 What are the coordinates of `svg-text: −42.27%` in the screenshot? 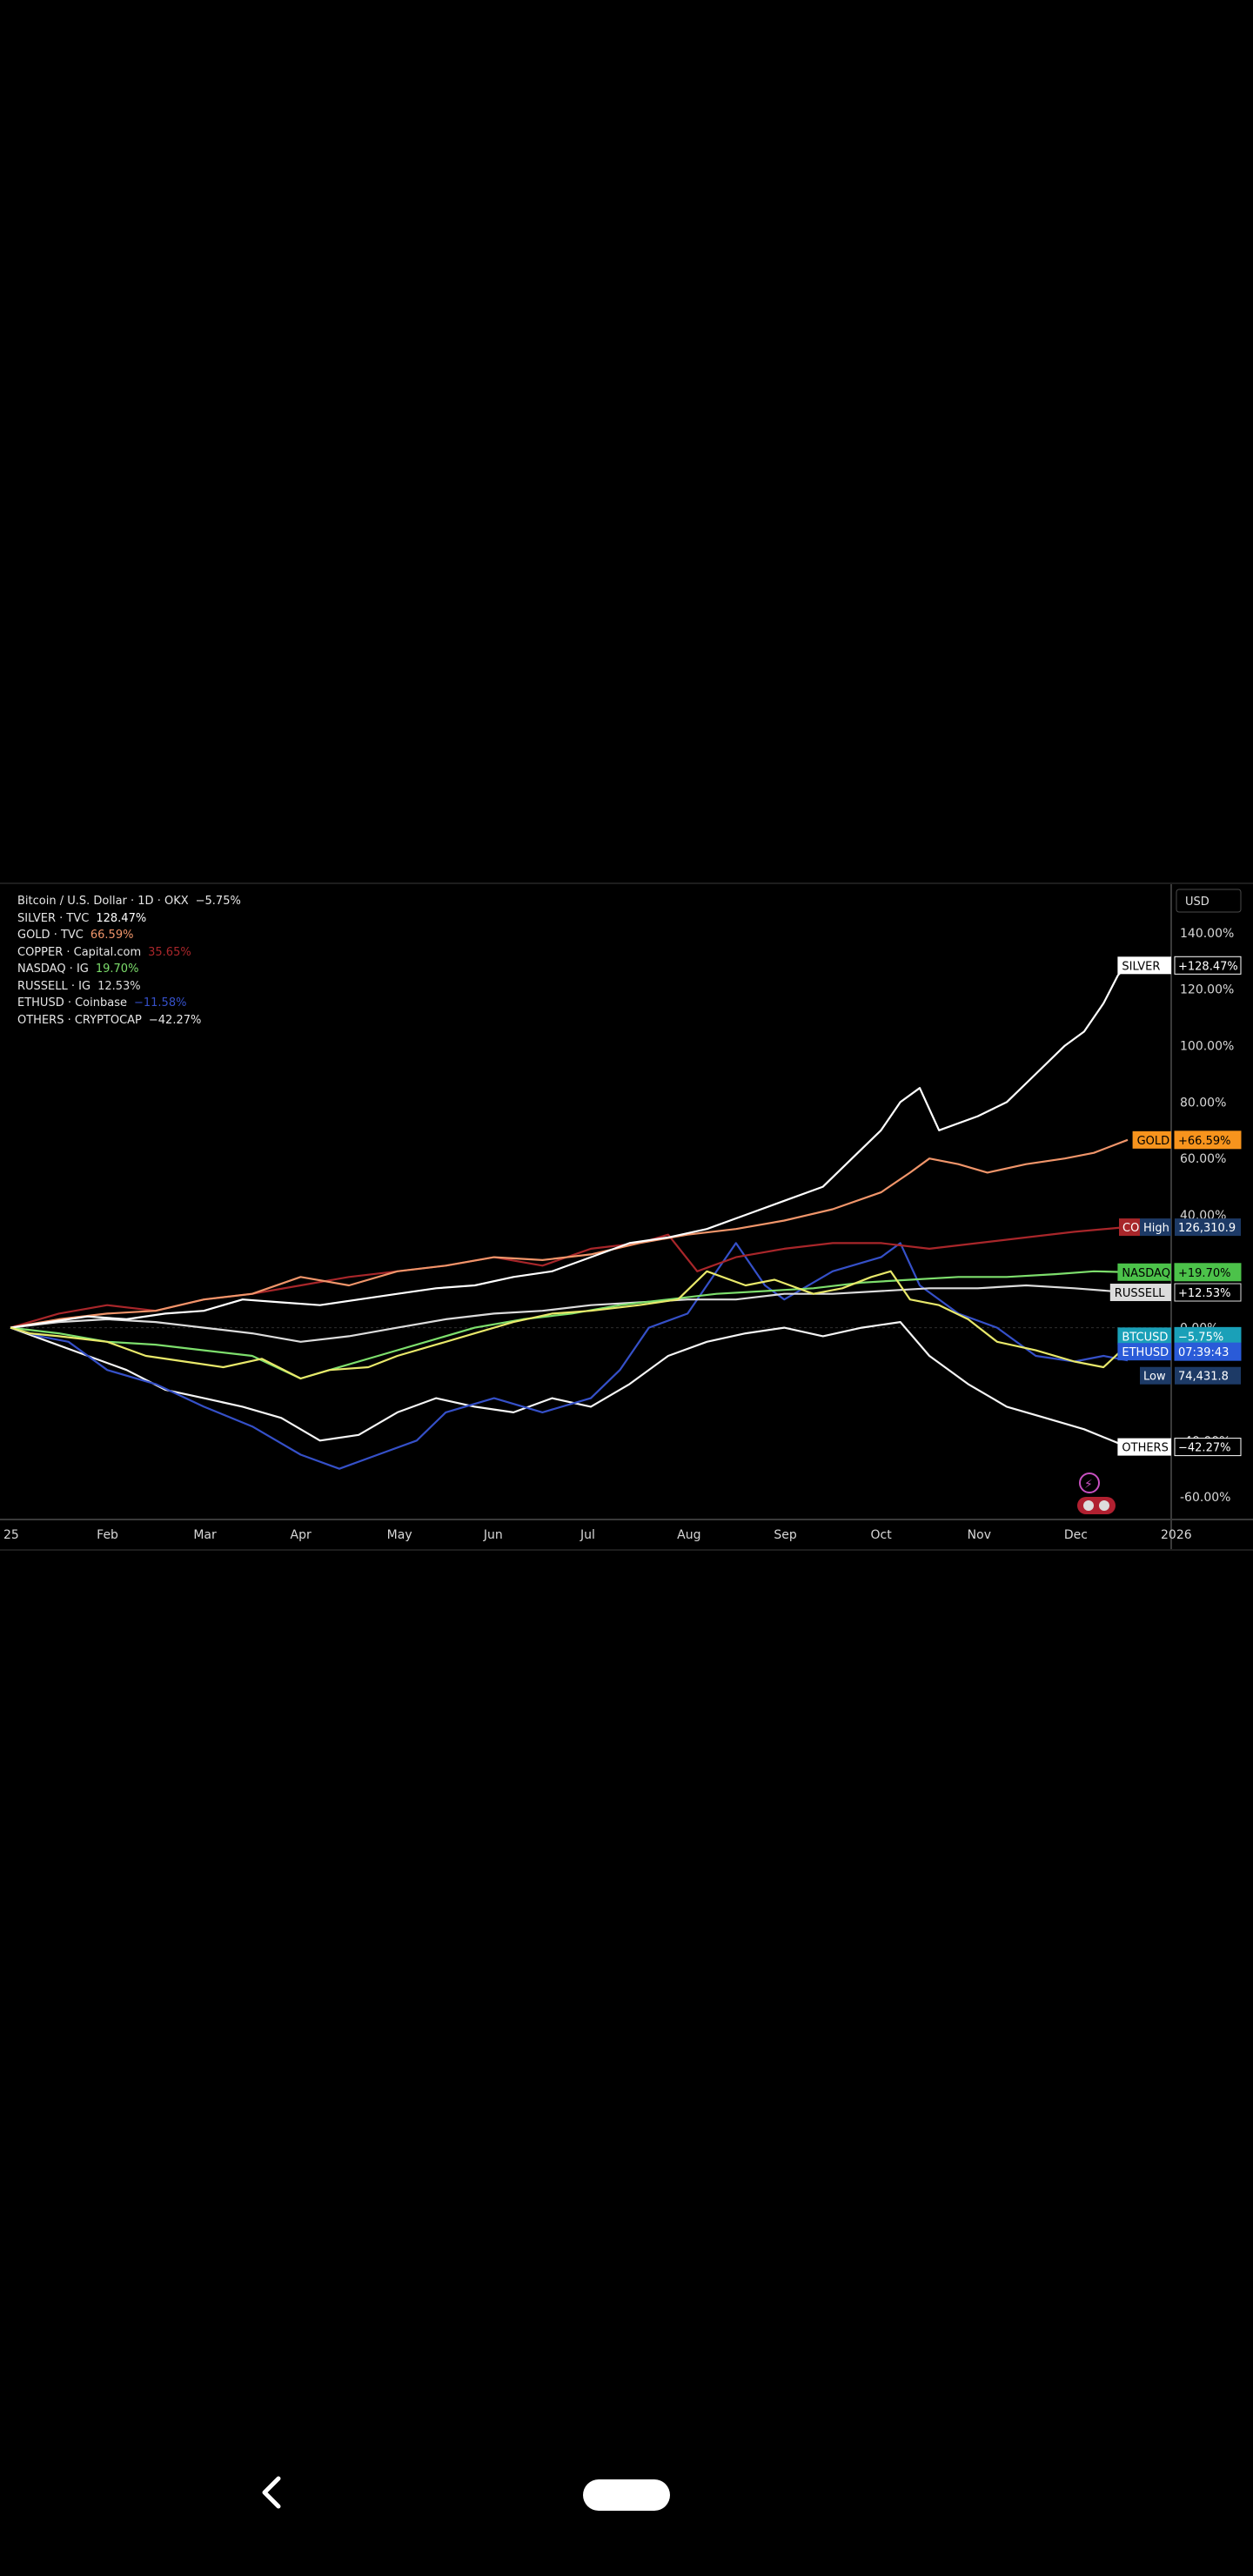 It's located at (1204, 1448).